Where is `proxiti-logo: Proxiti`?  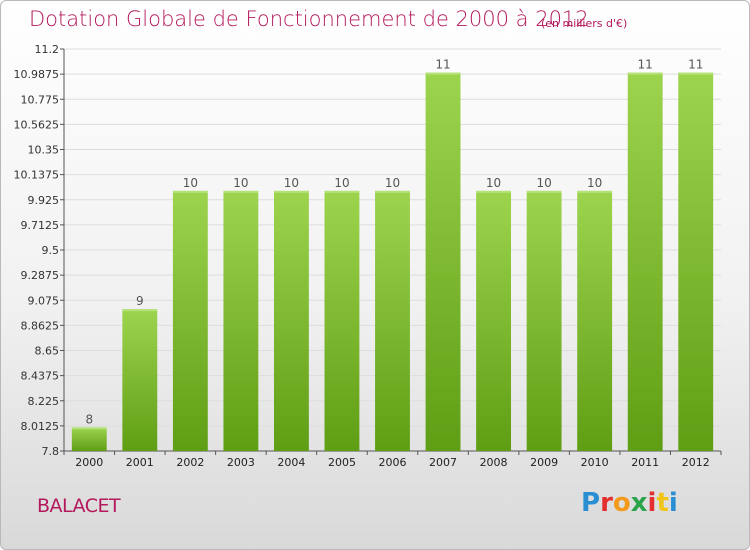 proxiti-logo: Proxiti is located at coordinates (629, 503).